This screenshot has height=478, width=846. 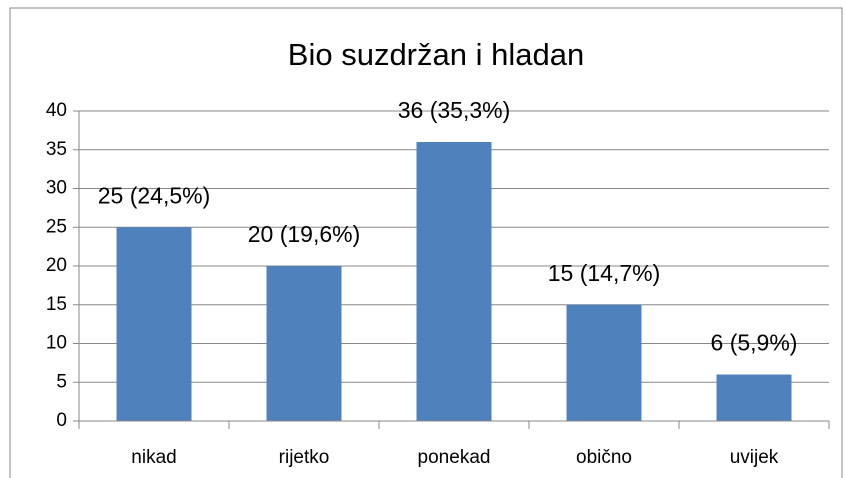 I want to click on y-tick-label: 25, so click(x=56, y=226).